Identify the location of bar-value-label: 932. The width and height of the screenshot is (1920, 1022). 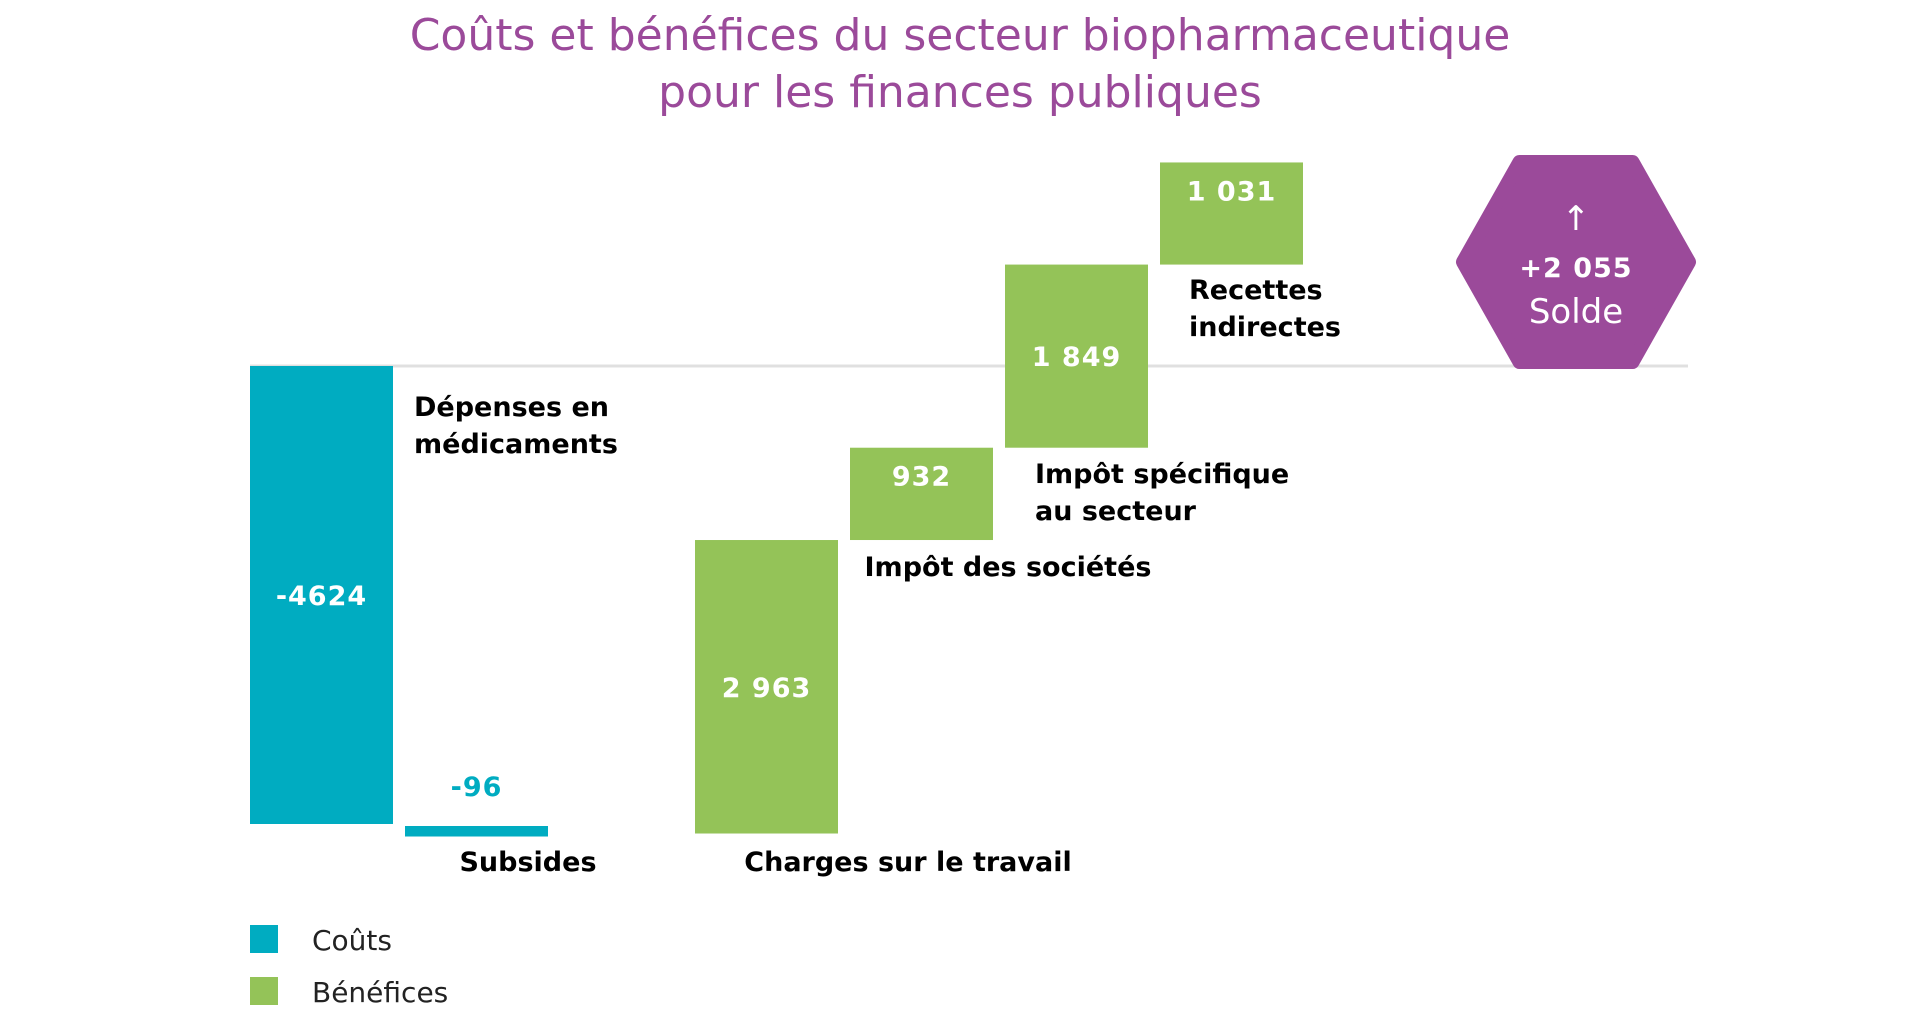
(921, 477).